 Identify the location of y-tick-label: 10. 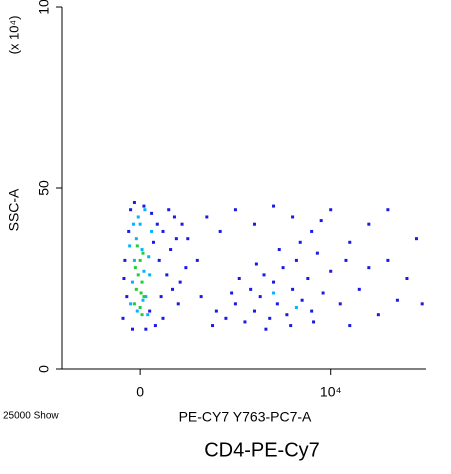
(44, 7).